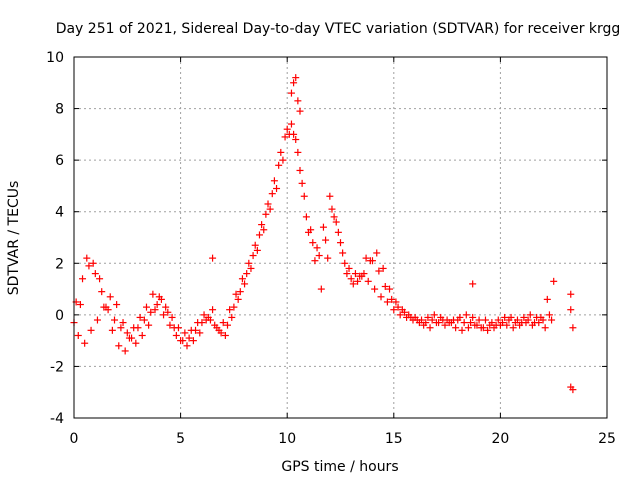  What do you see at coordinates (59, 264) in the screenshot?
I see `y-tick-label: 2` at bounding box center [59, 264].